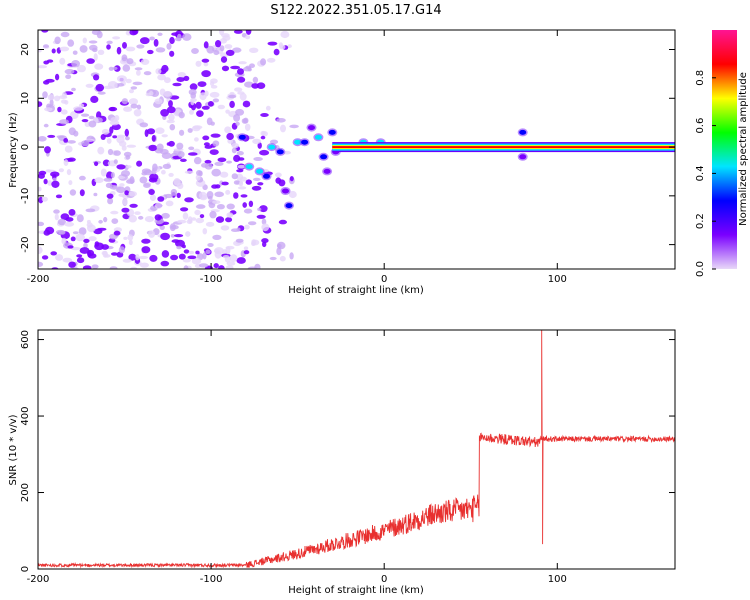 This screenshot has width=750, height=600. Describe the element at coordinates (25, 98) in the screenshot. I see `y-tick-label: 10` at that location.